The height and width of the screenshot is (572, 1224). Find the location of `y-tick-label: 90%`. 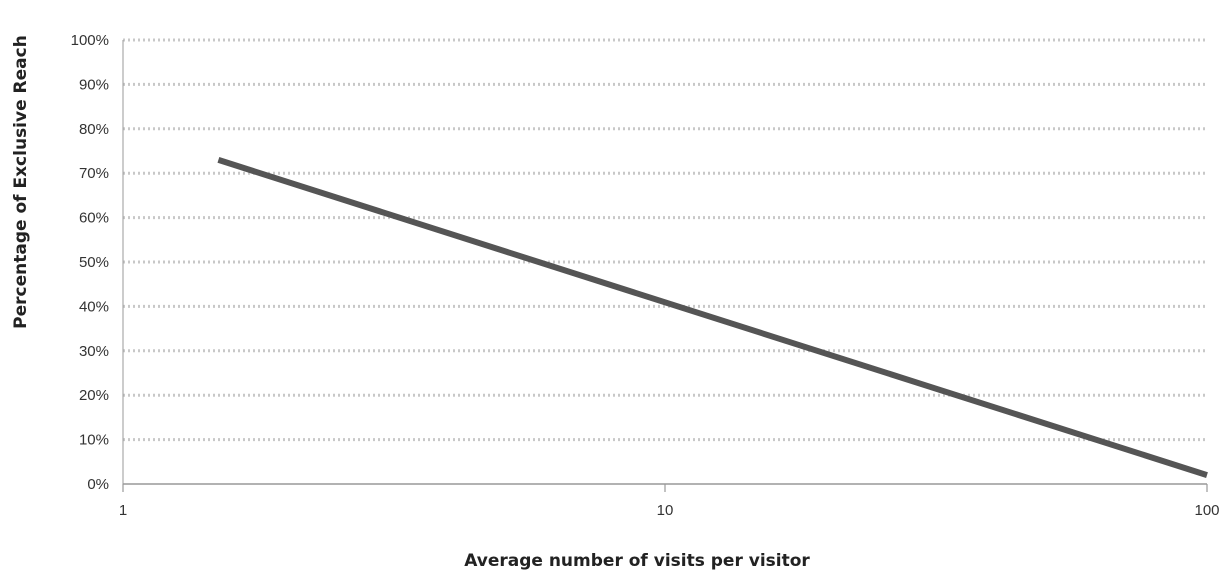

y-tick-label: 90% is located at coordinates (94, 84).